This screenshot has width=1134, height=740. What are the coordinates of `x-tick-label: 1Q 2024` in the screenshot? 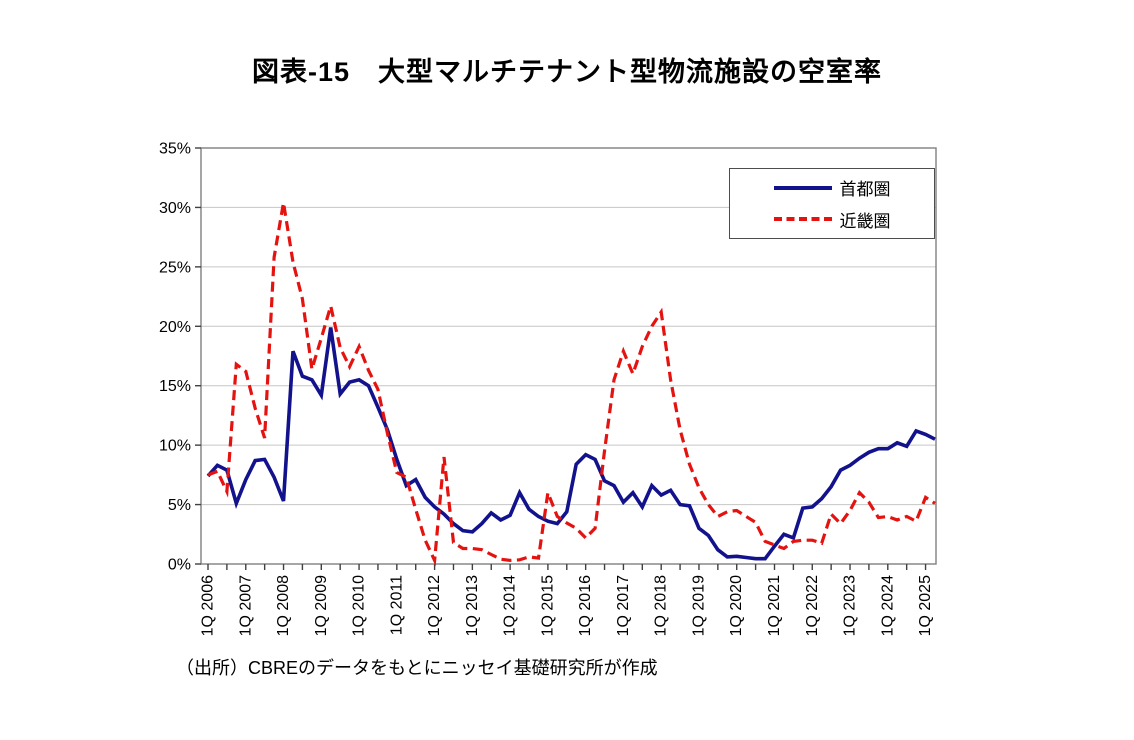 It's located at (887, 605).